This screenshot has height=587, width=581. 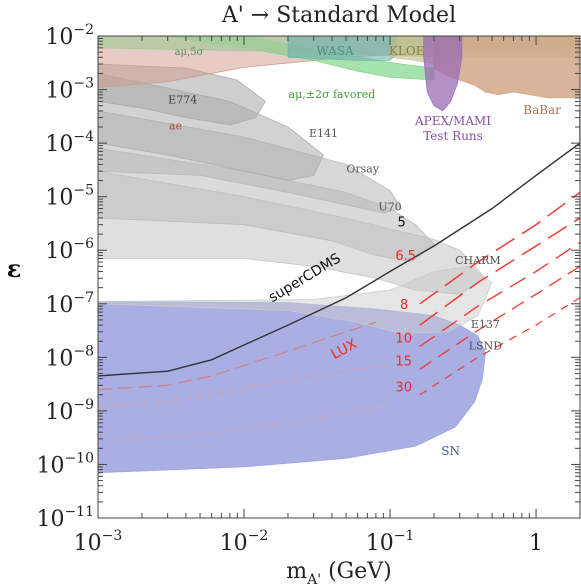 I want to click on y-tick-label: 10⁻², so click(x=69, y=36).